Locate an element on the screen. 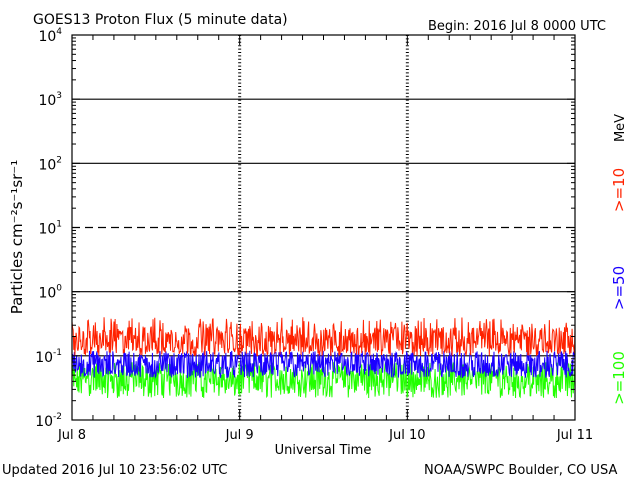 The image size is (640, 480). y-tick-label: 10³ is located at coordinates (50, 100).